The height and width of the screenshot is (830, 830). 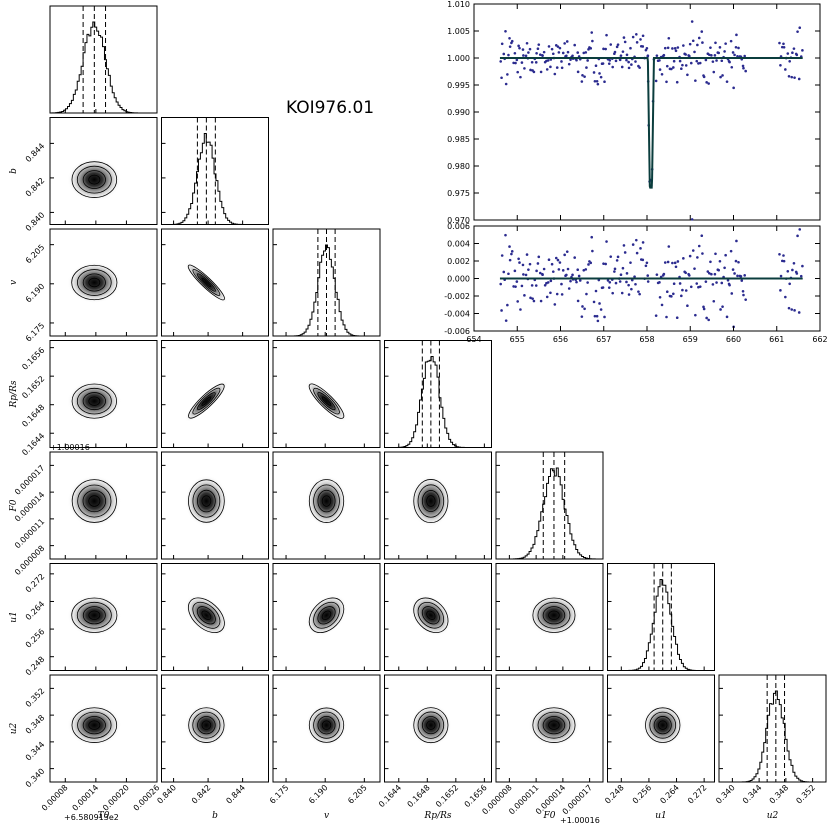 I want to click on x-tick-label: 0.248, so click(x=614, y=794).